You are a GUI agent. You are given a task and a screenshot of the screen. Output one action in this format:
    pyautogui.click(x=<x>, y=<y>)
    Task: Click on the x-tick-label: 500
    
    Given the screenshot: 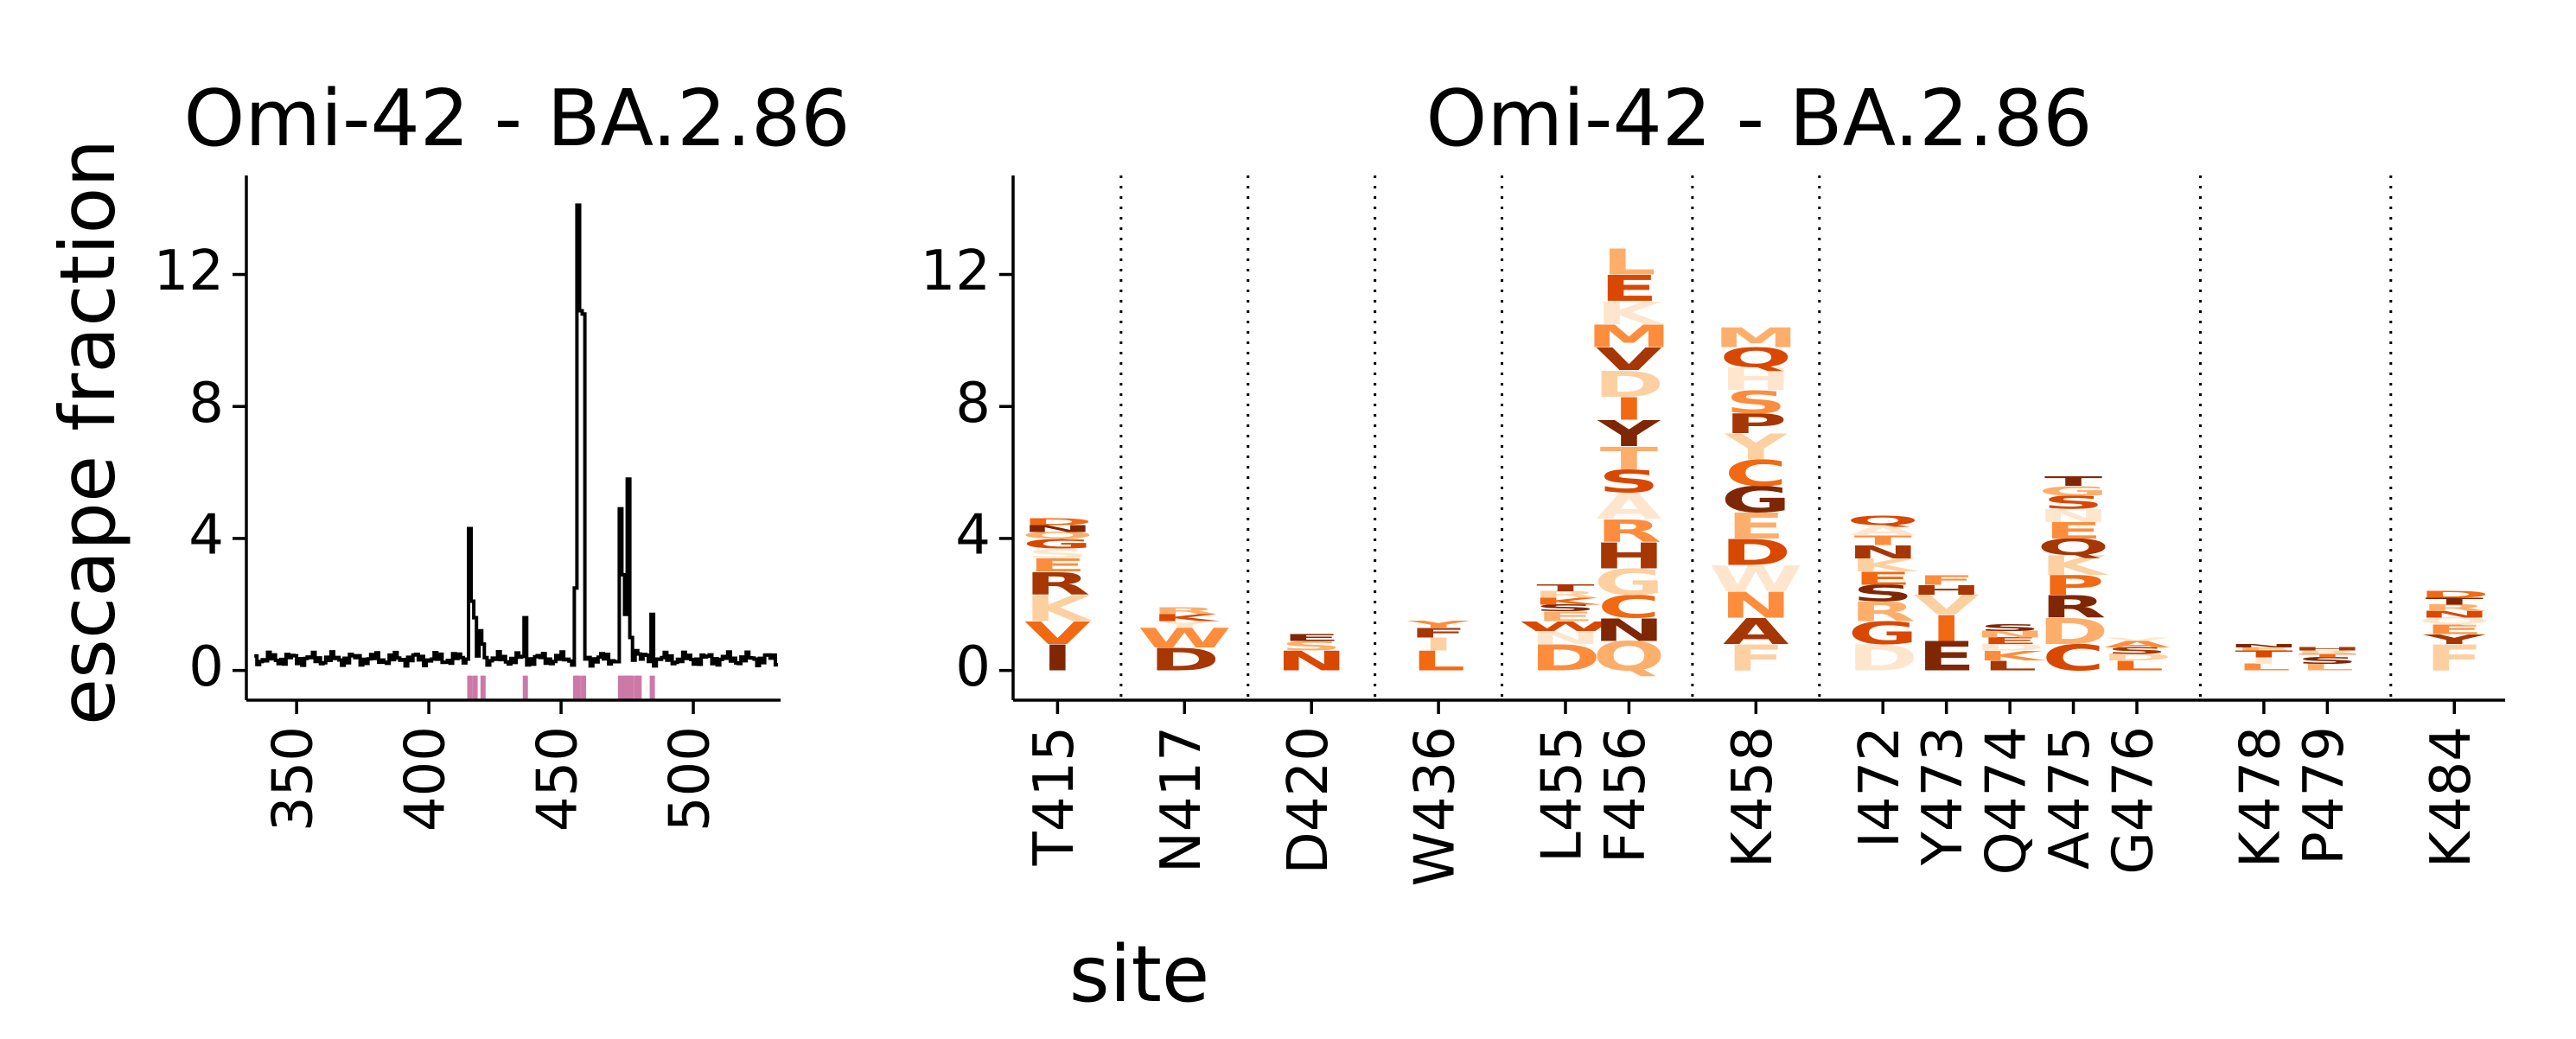 What is the action you would take?
    pyautogui.click(x=691, y=779)
    